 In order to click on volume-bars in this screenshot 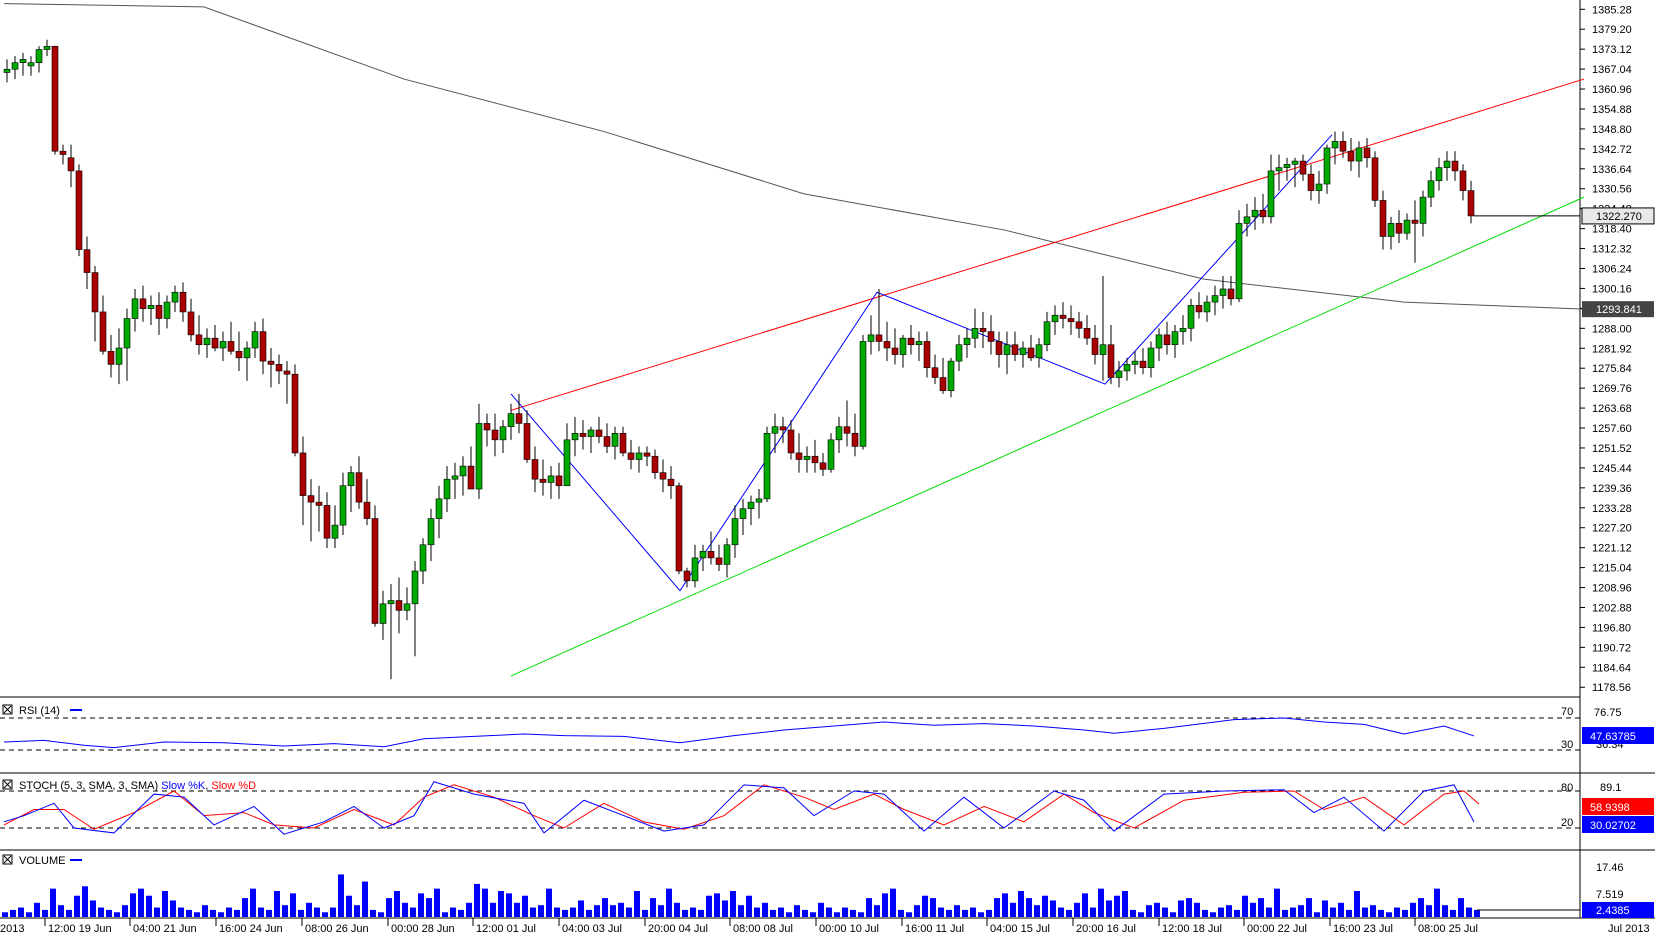, I will do `click(741, 895)`.